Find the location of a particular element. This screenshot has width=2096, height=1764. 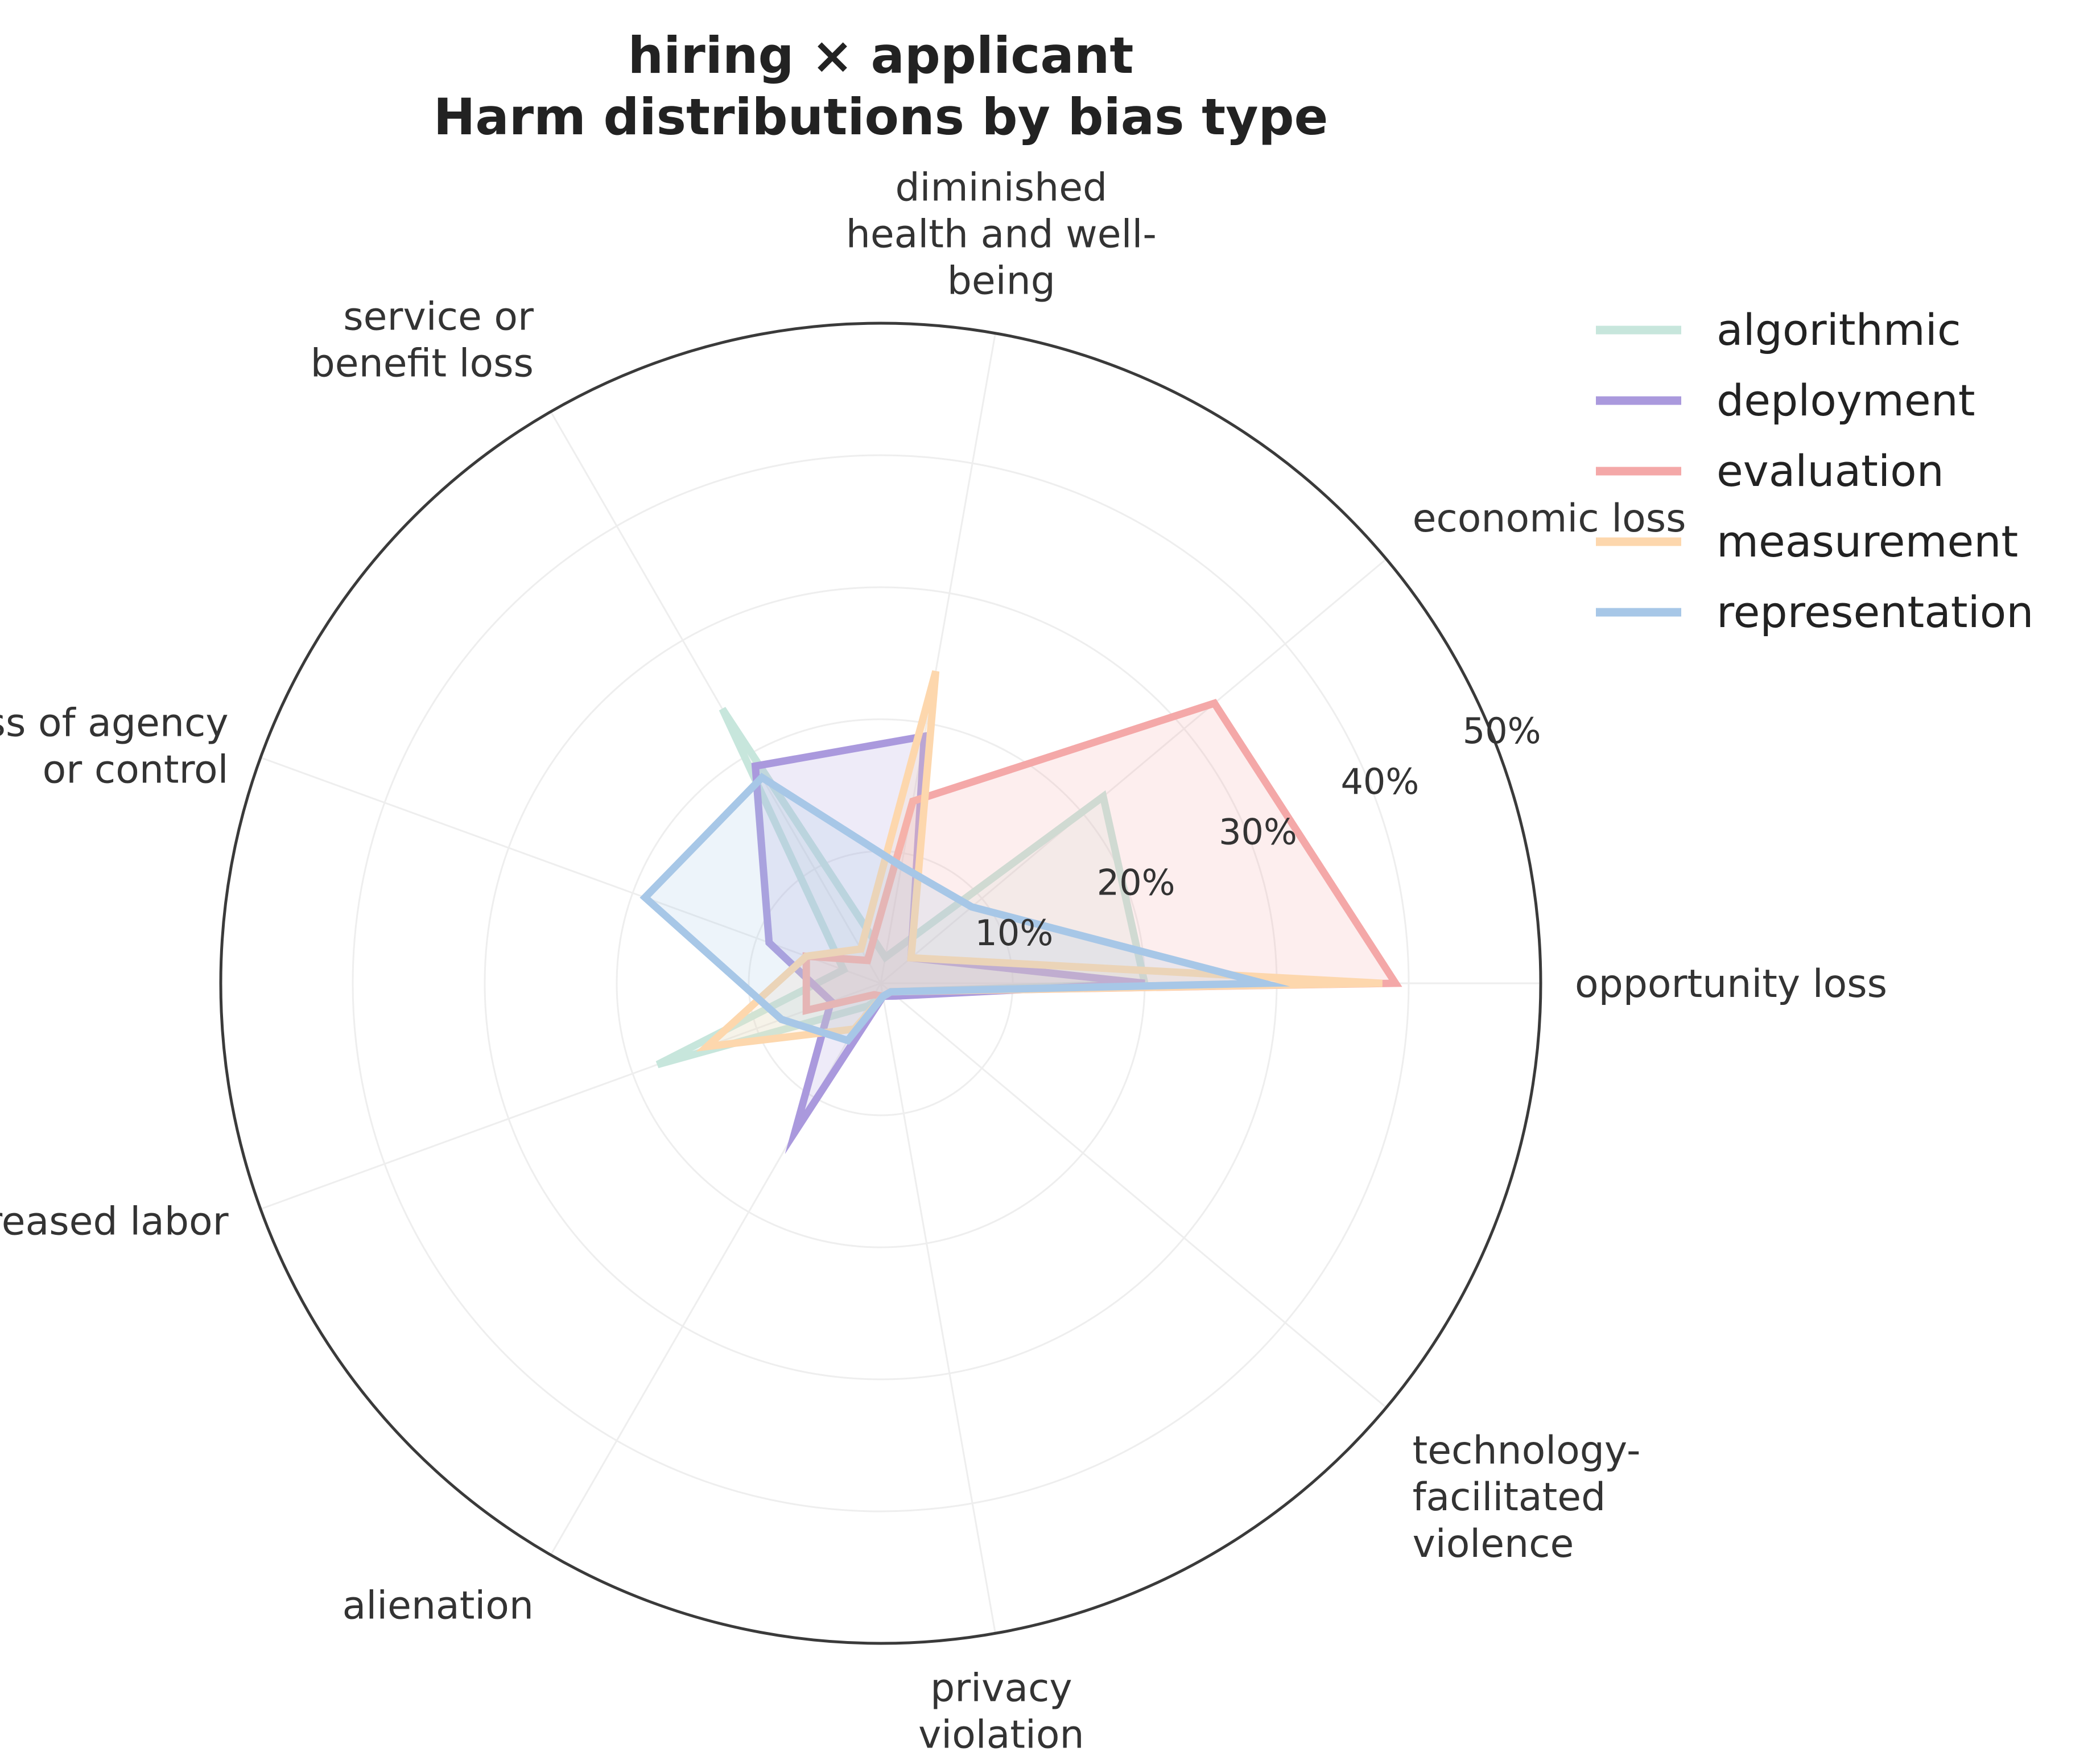

category-label: service or benefit loss is located at coordinates (422, 340).